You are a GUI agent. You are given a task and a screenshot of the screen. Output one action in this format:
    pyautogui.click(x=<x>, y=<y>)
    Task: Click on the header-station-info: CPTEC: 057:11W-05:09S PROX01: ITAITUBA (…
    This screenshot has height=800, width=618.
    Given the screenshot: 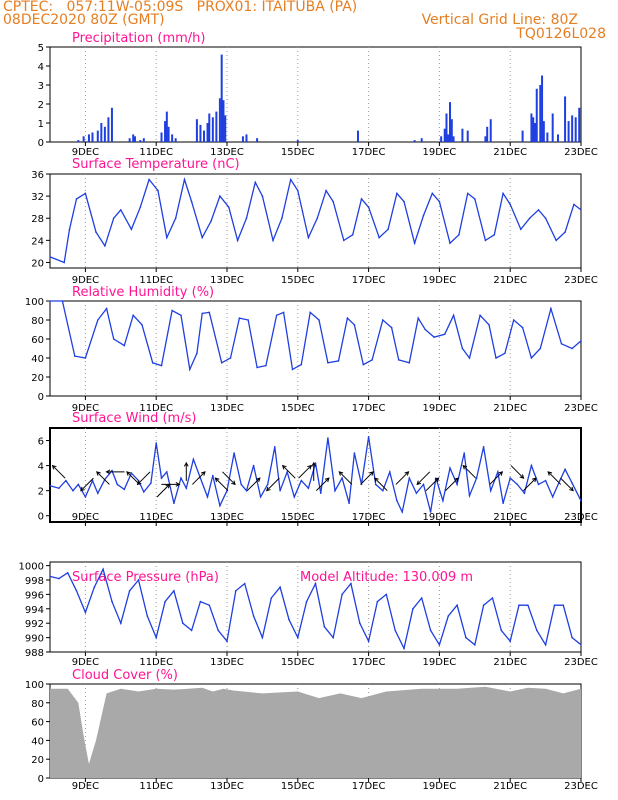 What is the action you would take?
    pyautogui.click(x=180, y=7)
    